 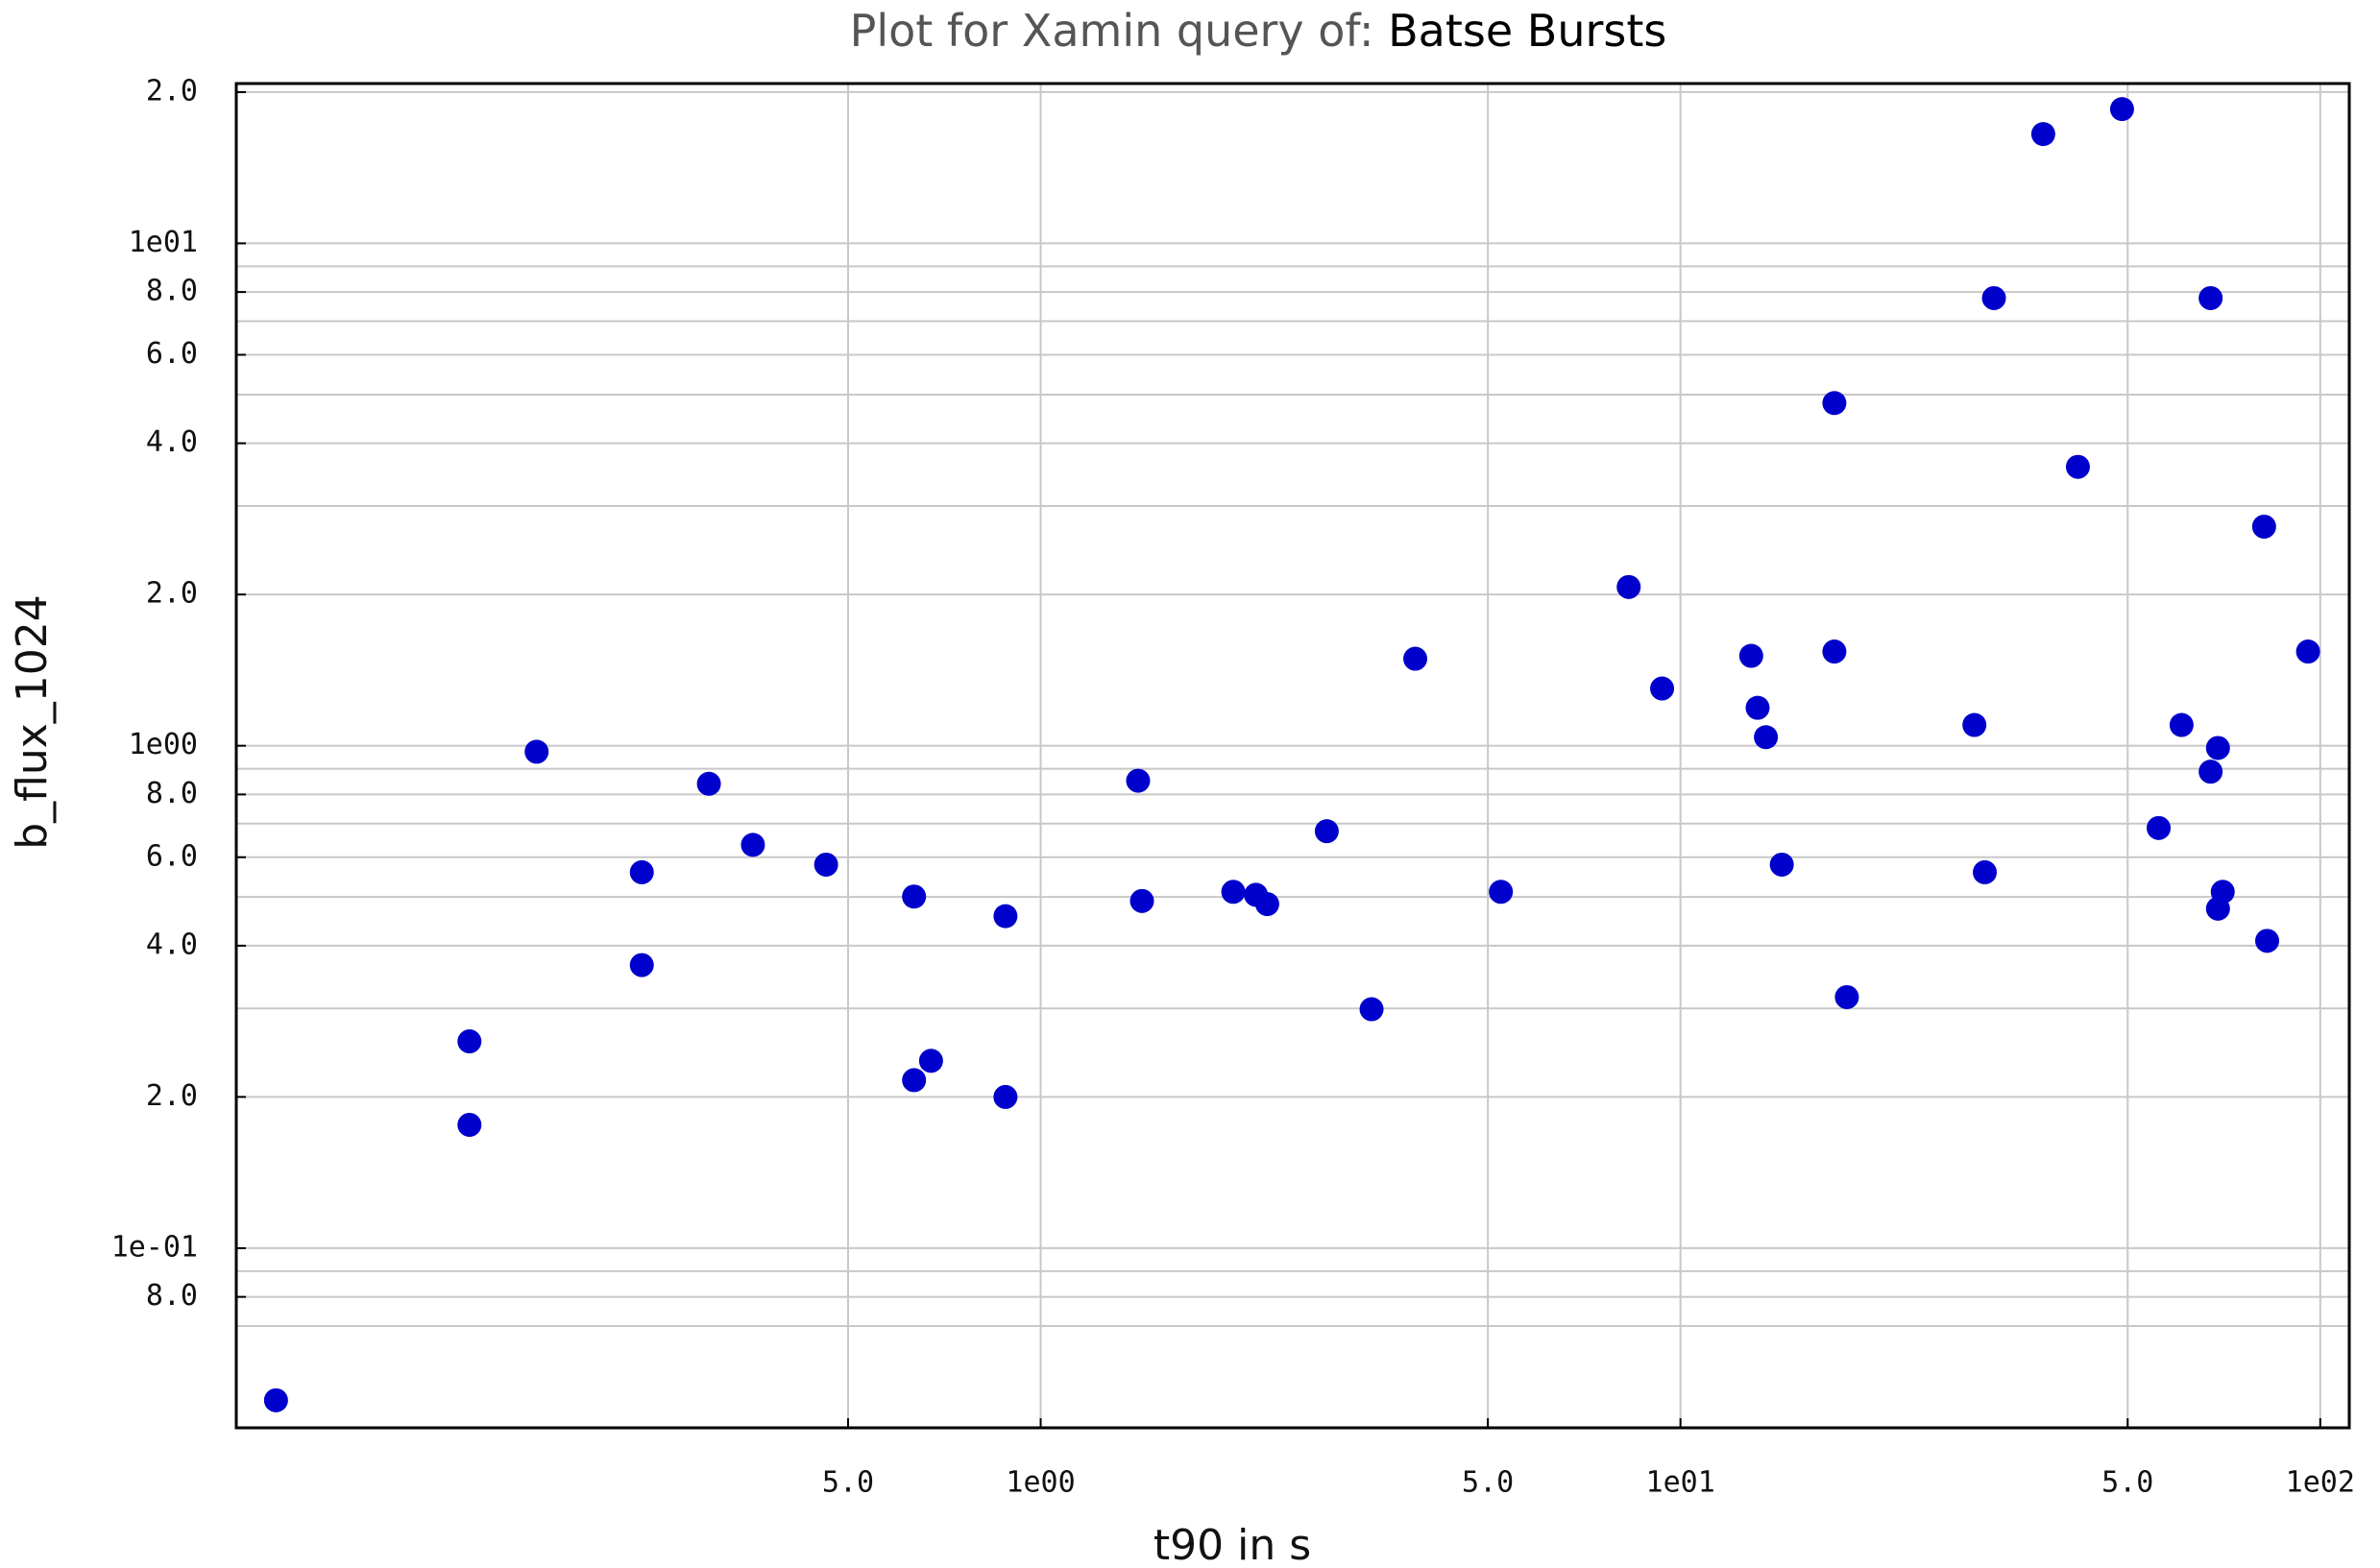 What do you see at coordinates (164, 744) in the screenshot?
I see `y-tick-label: 1e00` at bounding box center [164, 744].